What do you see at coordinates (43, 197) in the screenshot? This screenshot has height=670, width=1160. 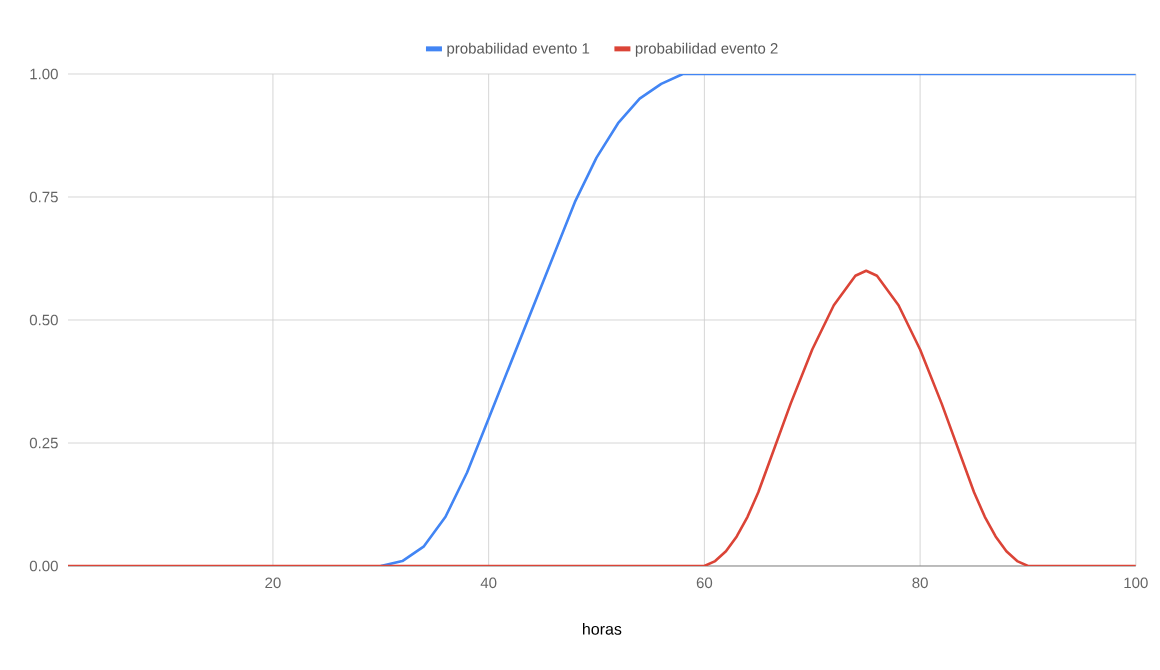 I see `y-tick-label: 0.75` at bounding box center [43, 197].